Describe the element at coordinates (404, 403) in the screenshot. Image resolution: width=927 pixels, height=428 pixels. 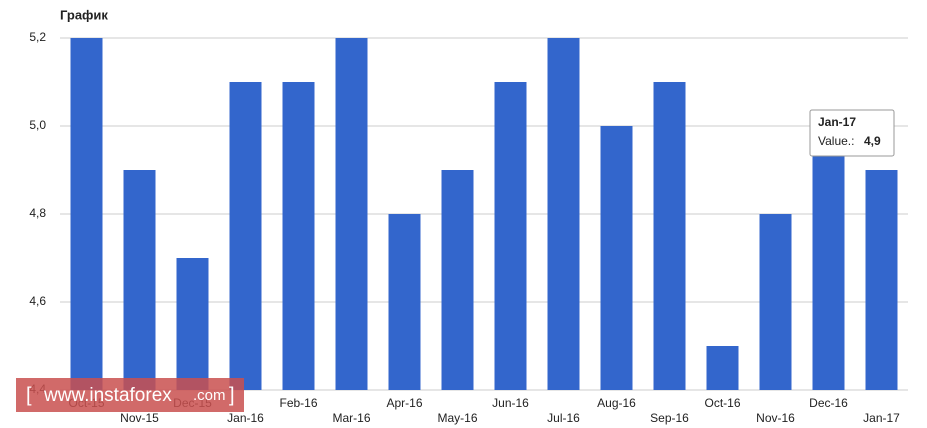
I see `x-tick-label: Apr-16` at that location.